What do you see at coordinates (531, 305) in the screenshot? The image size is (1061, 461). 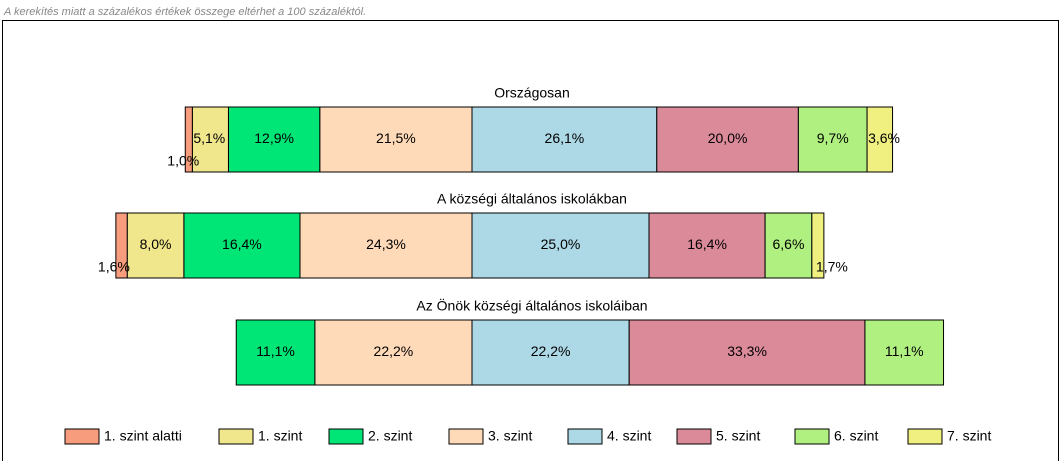 I see `bar-title: Az Önök községi általános iskoláiban` at bounding box center [531, 305].